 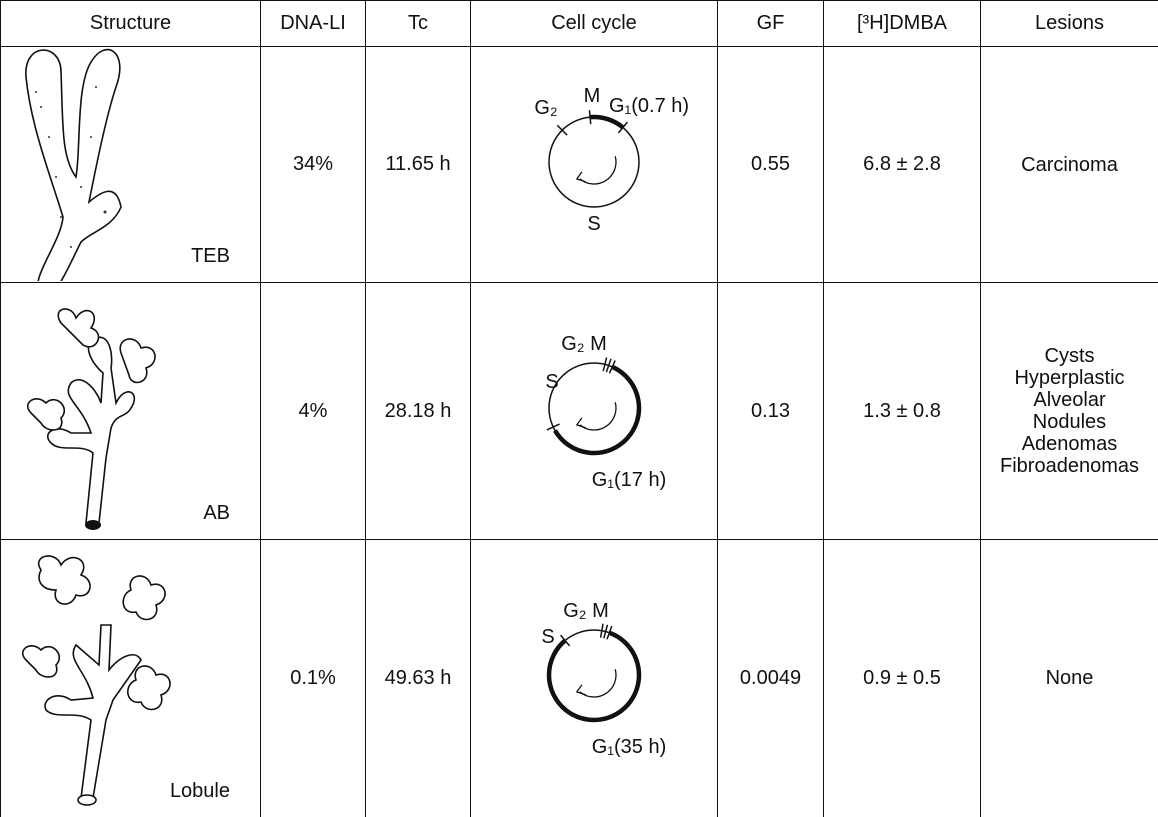 What do you see at coordinates (902, 23) in the screenshot?
I see `header: [³H]DMBA` at bounding box center [902, 23].